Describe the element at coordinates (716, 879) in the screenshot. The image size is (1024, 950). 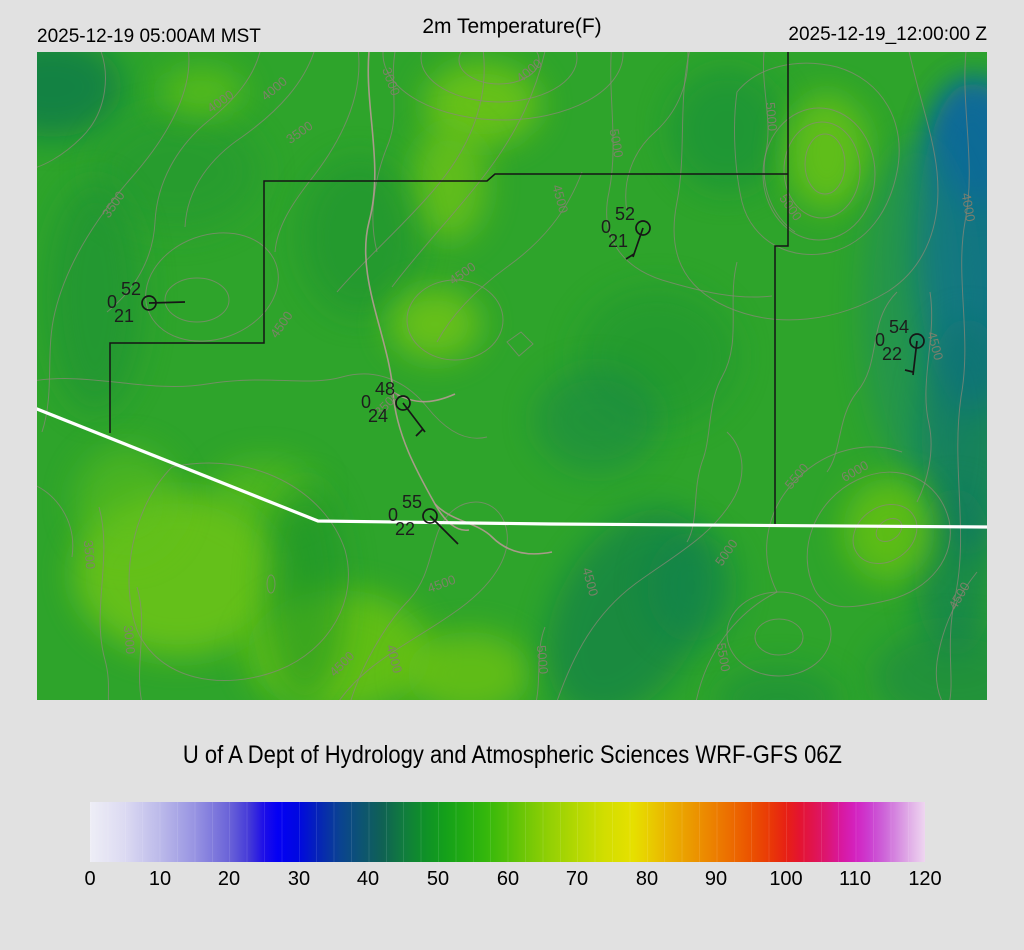
I see `tick-label: 90` at that location.